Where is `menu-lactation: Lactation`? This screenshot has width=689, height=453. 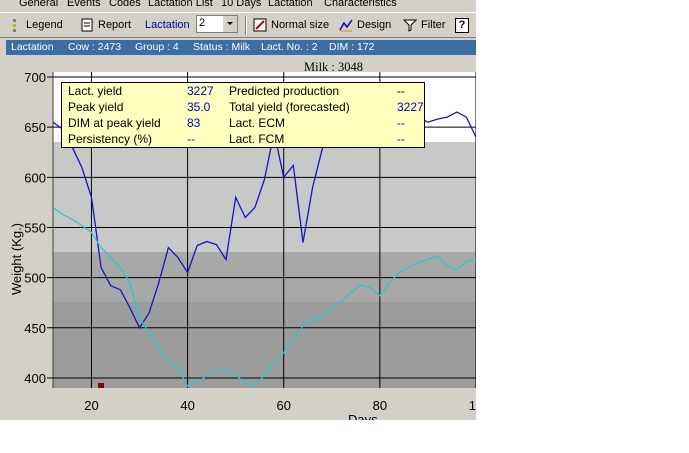 menu-lactation: Lactation is located at coordinates (290, 4).